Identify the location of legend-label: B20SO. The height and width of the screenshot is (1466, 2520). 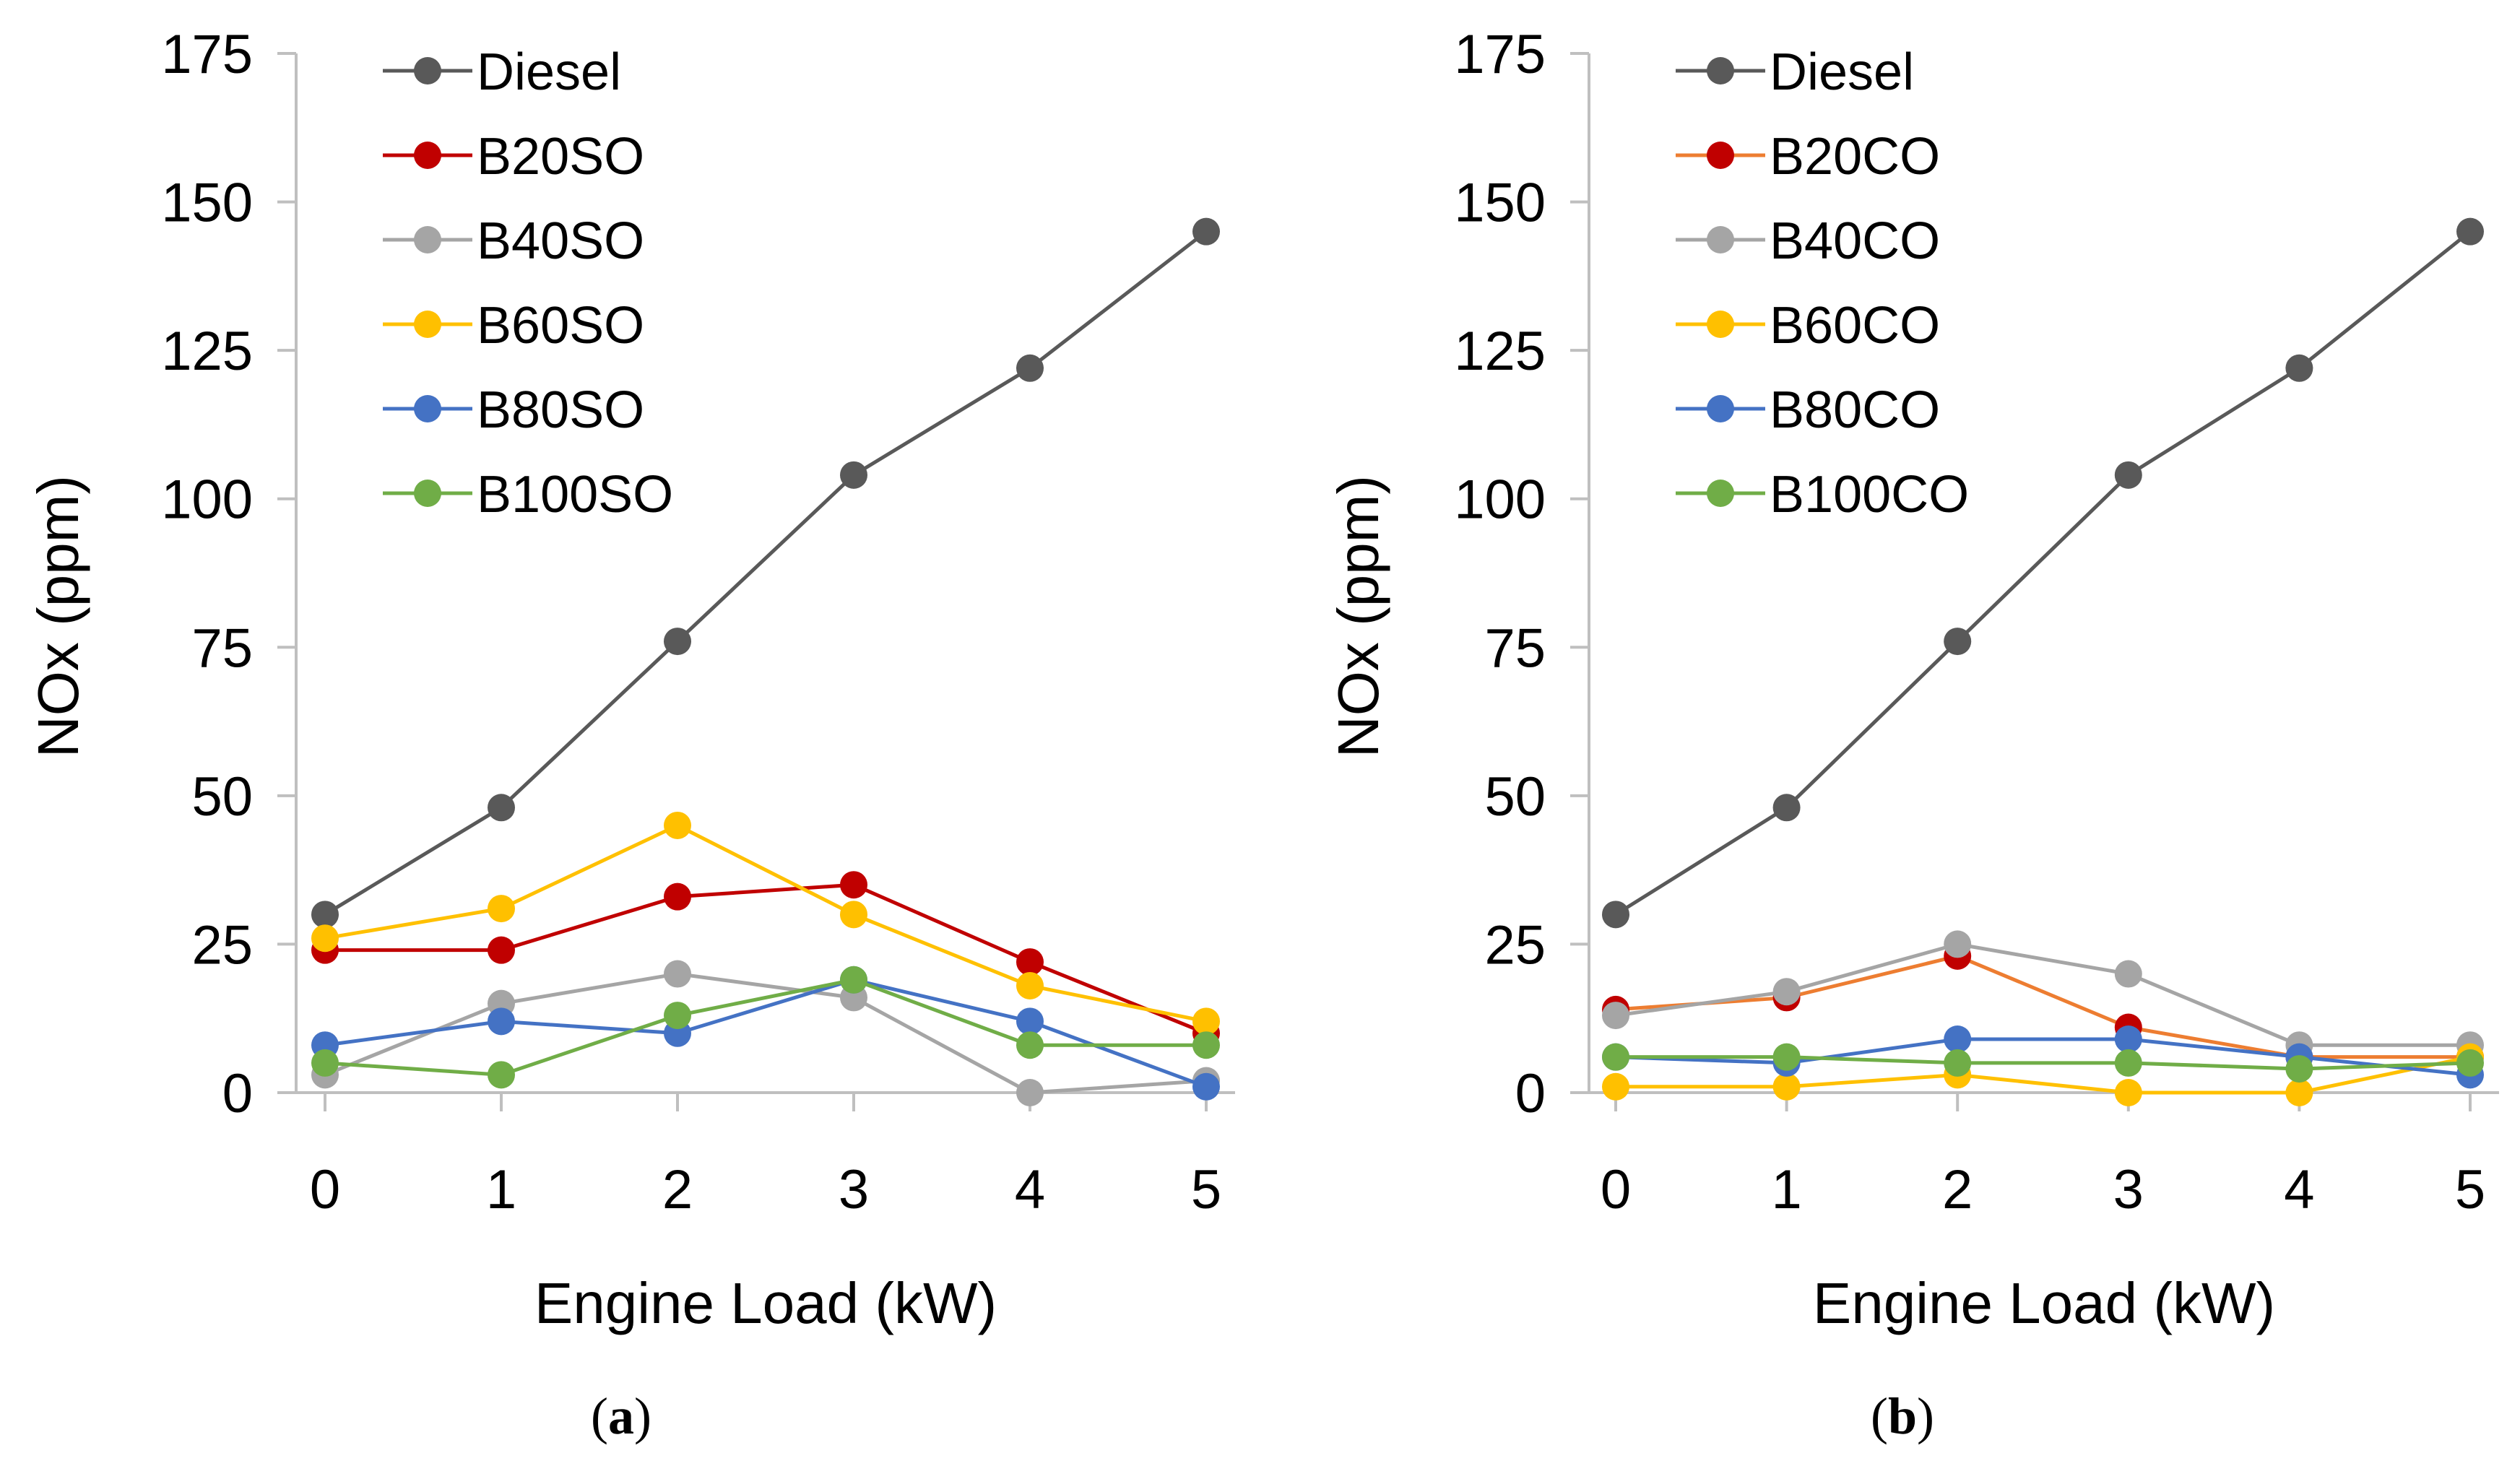
(560, 157).